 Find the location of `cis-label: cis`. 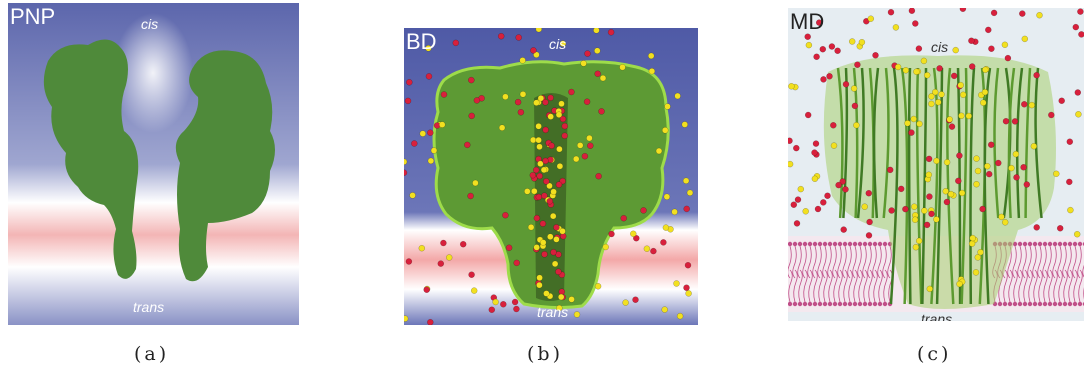

cis-label: cis is located at coordinates (558, 44).